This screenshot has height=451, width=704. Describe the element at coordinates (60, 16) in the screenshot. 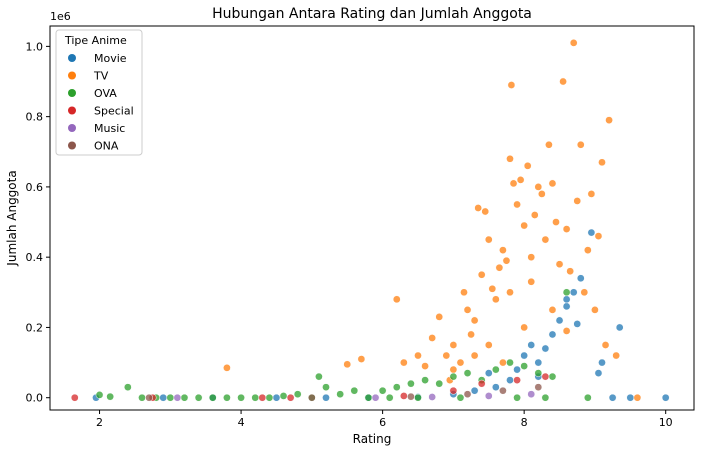

I see `y-axis-offset-label: 1e6` at that location.